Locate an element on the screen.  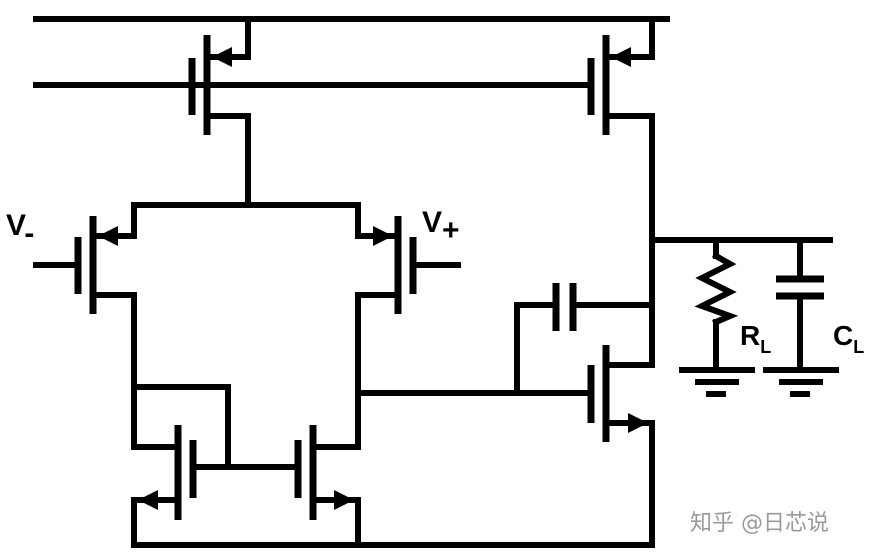
rl-label: RL is located at coordinates (755, 338).